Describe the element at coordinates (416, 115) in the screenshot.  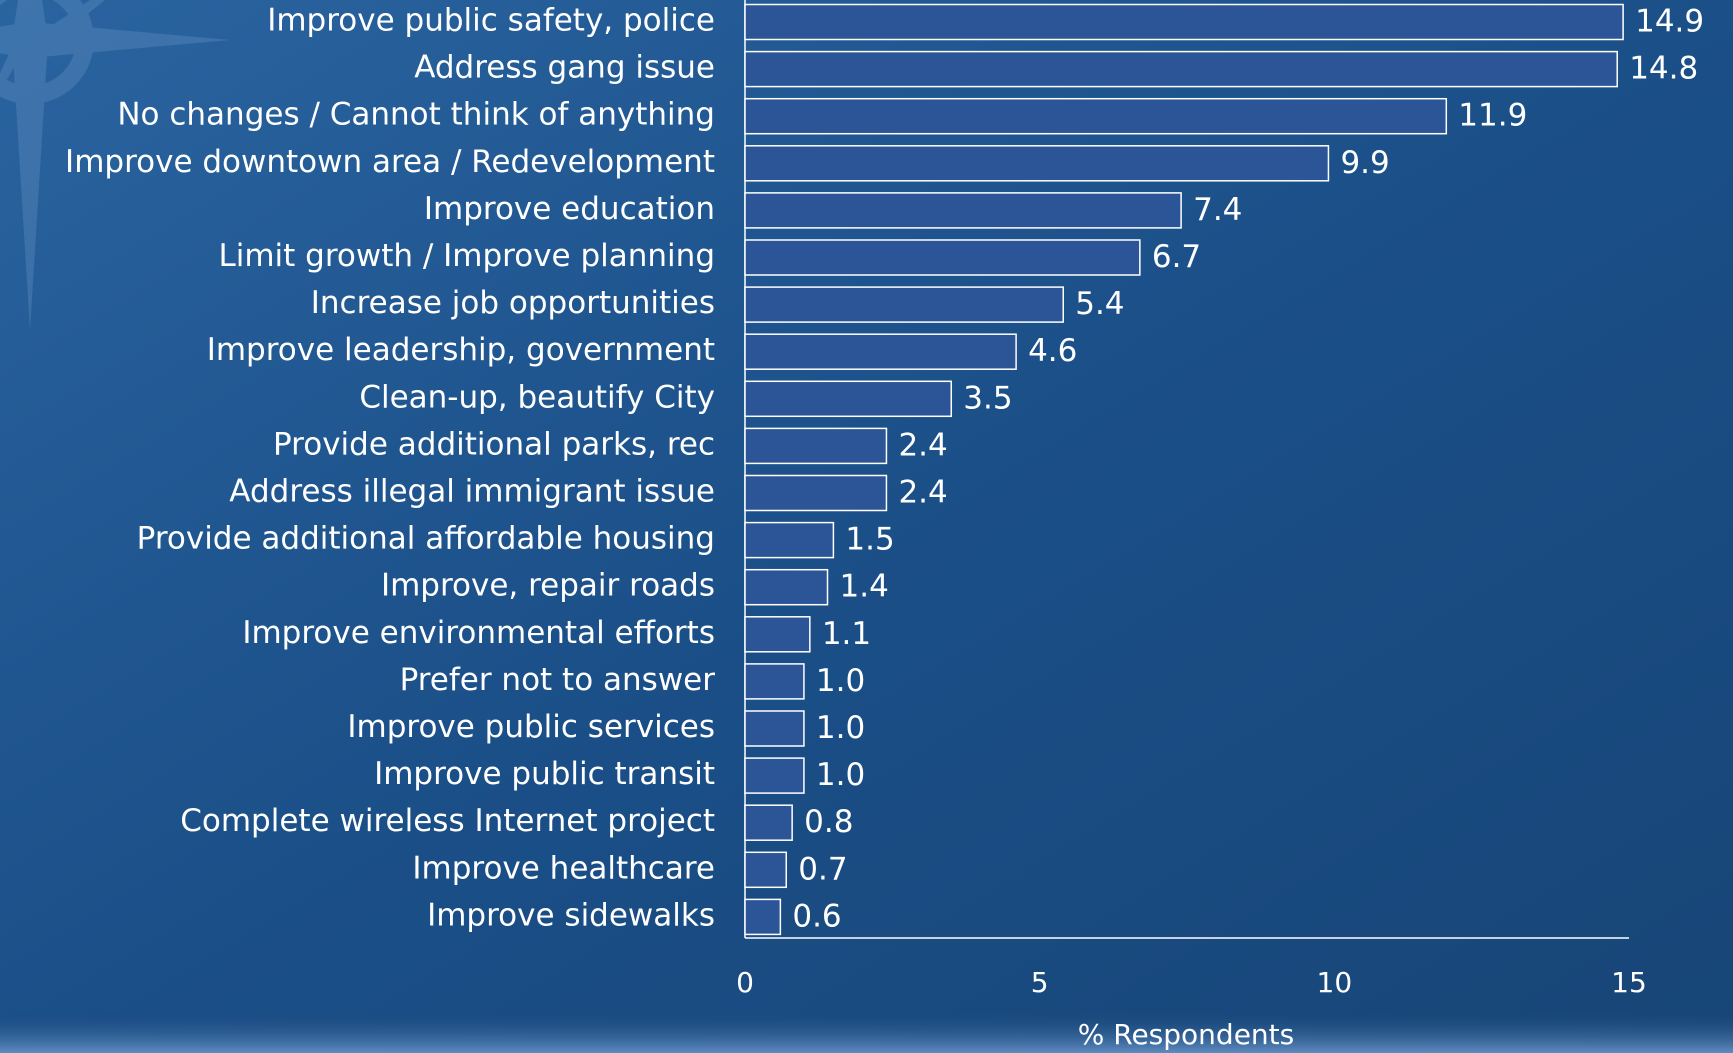
I see `y-tick-label: No changes / Cannot think of anything` at that location.